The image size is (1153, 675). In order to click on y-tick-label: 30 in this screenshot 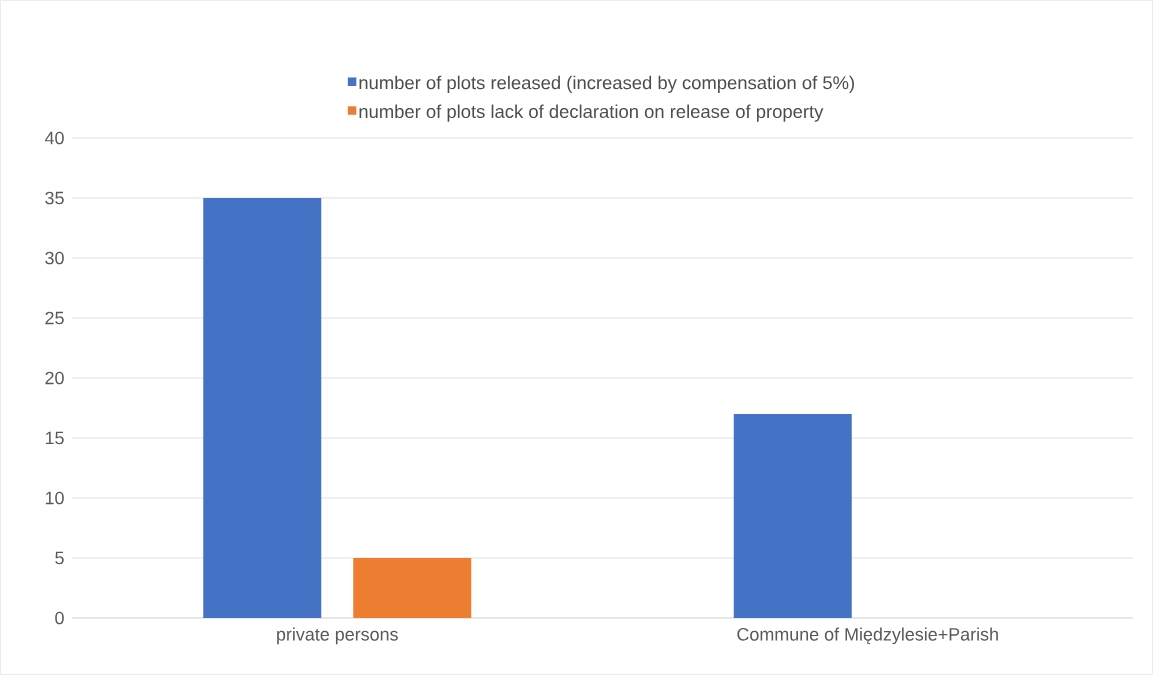, I will do `click(54, 258)`.